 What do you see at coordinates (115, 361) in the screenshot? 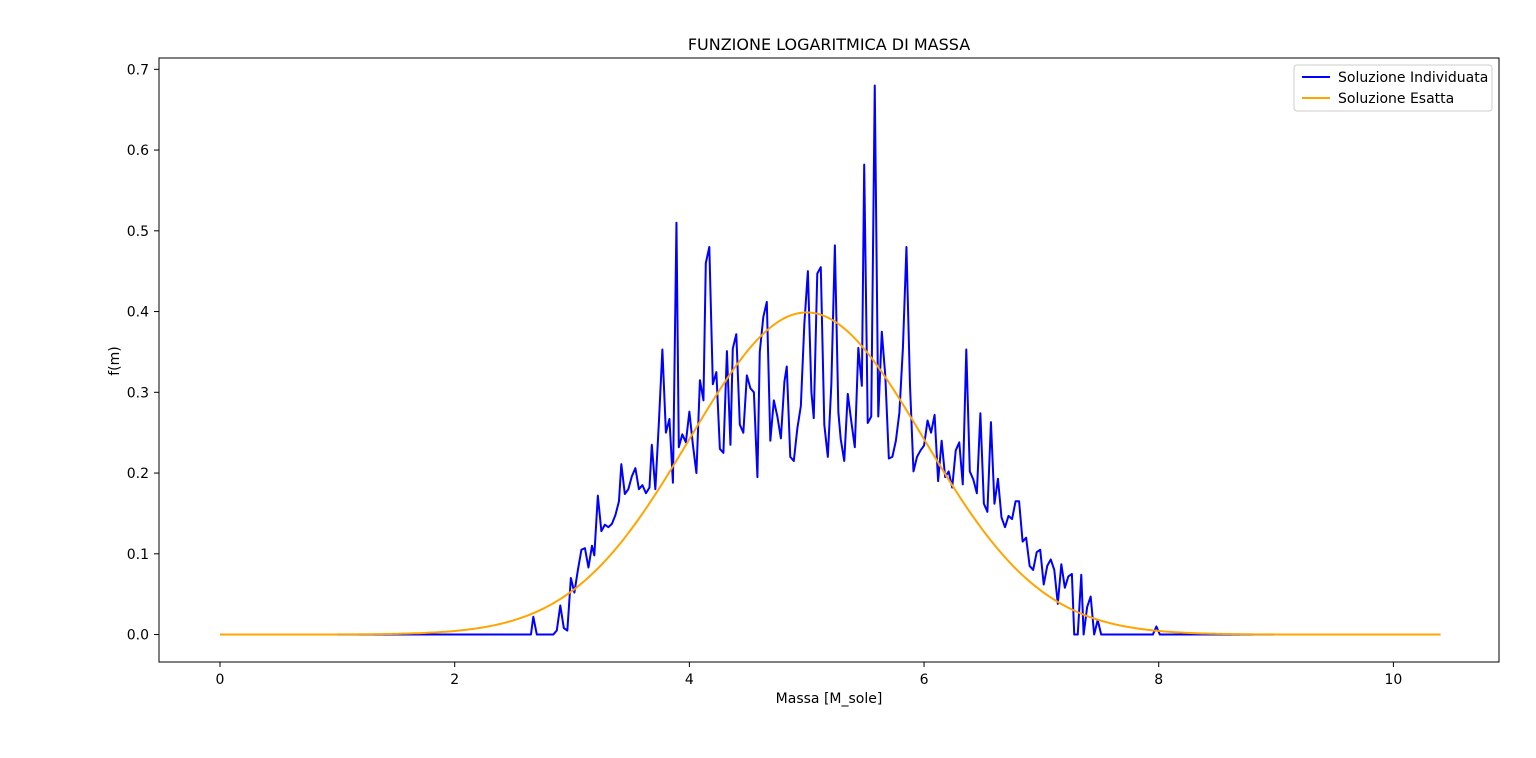
I see `y-axis-label: f(m)` at bounding box center [115, 361].